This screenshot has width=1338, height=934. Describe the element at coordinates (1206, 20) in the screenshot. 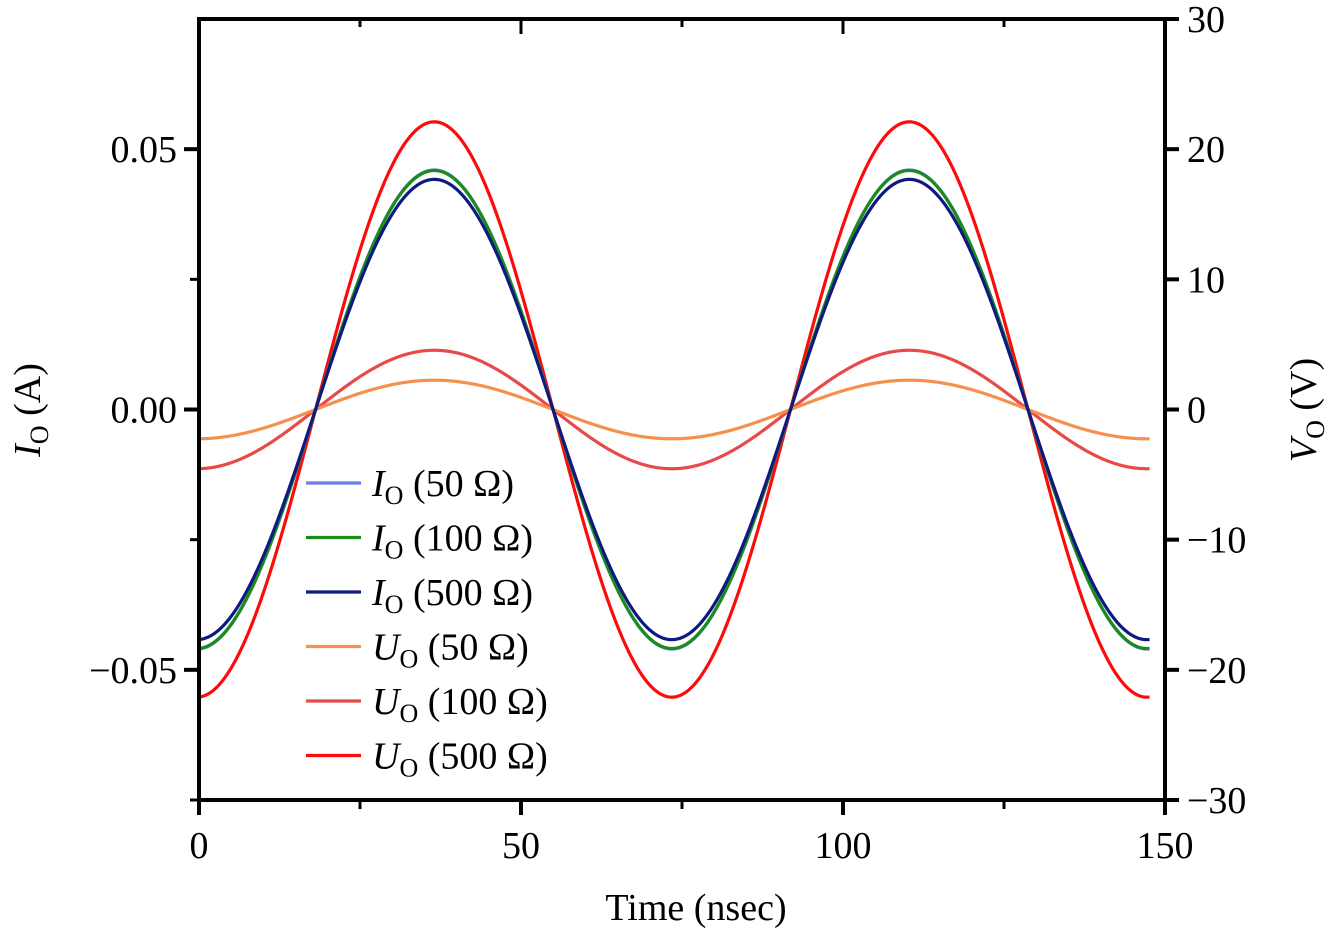

I see `right-y-tick-label: 30` at that location.